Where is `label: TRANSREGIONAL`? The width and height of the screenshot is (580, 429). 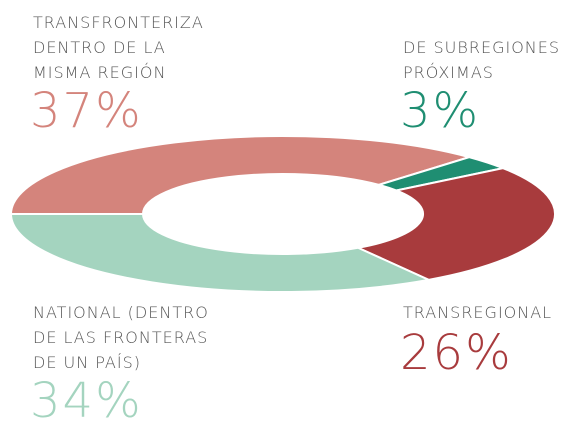
label: TRANSREGIONAL is located at coordinates (478, 312).